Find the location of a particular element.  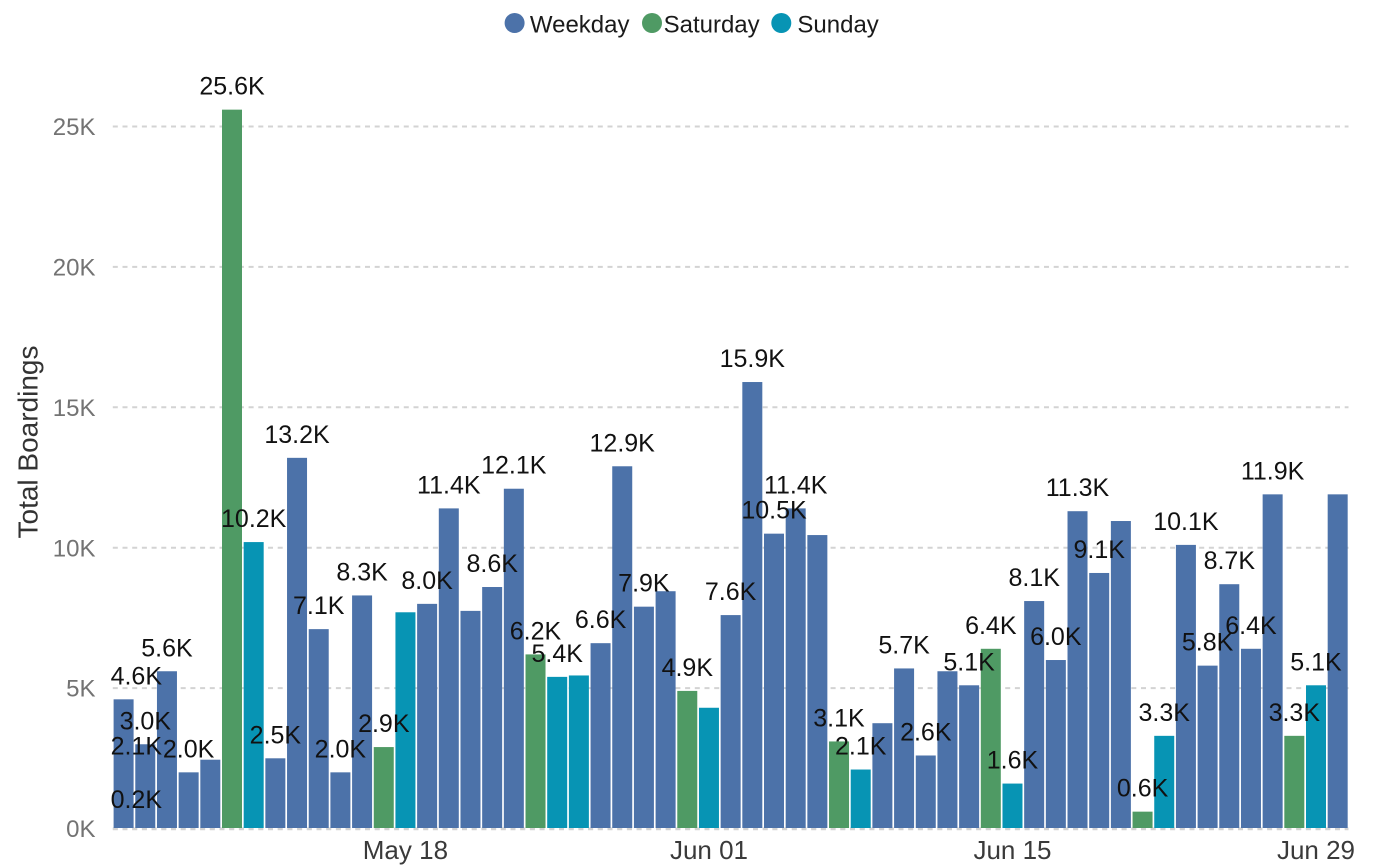

svg-text: Jun 01 is located at coordinates (709, 850).